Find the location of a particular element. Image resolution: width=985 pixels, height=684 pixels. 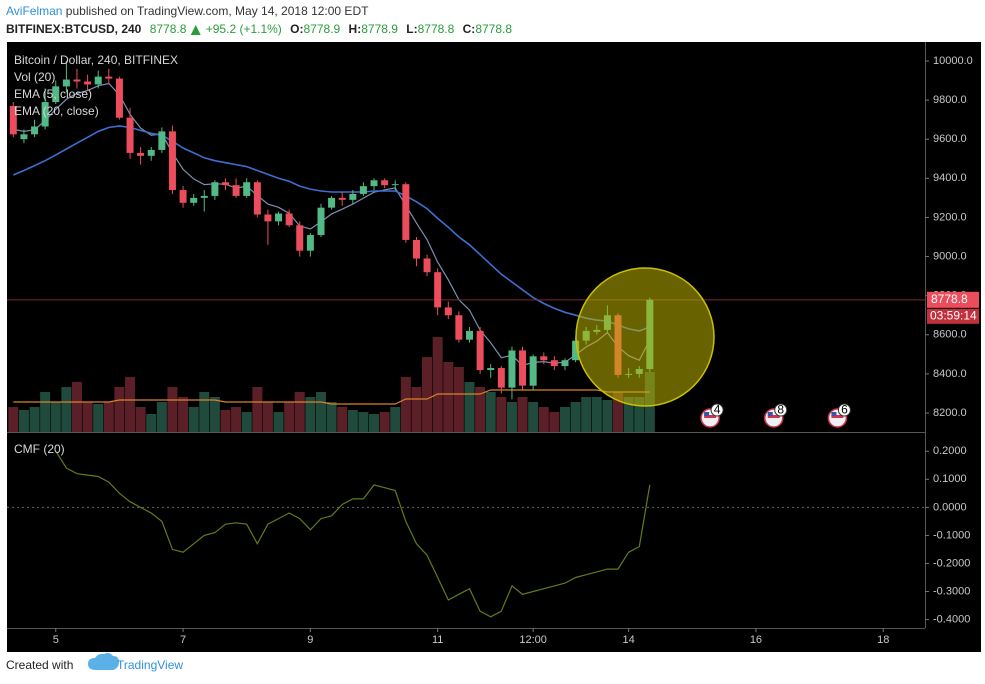

brand: TradingView is located at coordinates (150, 665).